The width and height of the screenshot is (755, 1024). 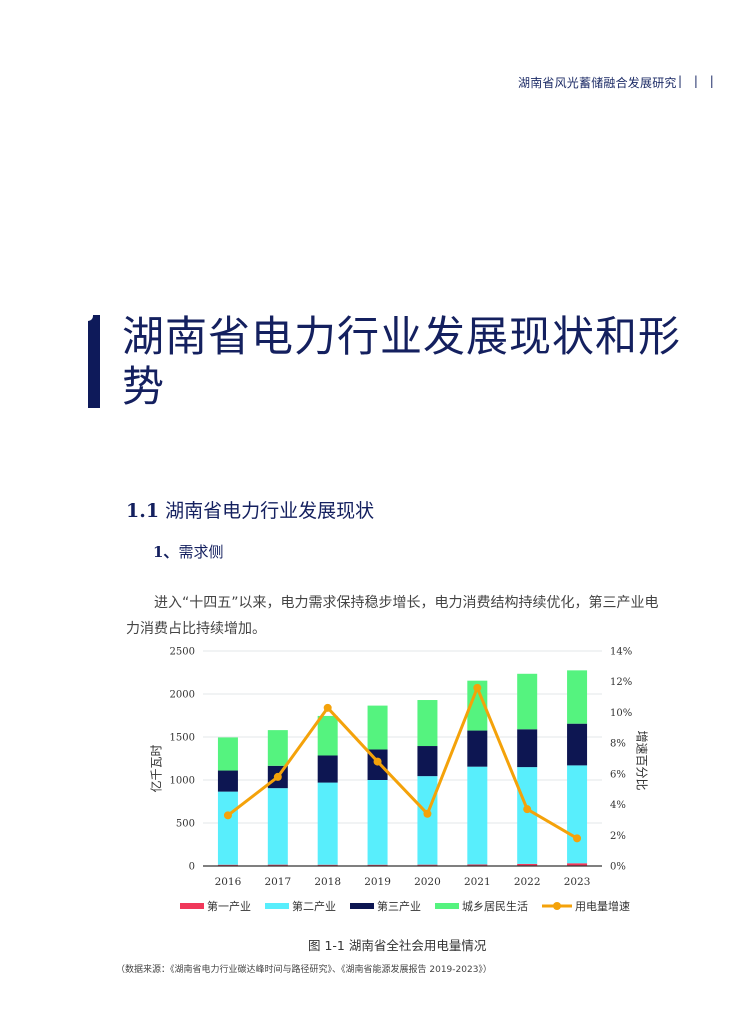 I want to click on y-tick-left: 2000, so click(x=182, y=695).